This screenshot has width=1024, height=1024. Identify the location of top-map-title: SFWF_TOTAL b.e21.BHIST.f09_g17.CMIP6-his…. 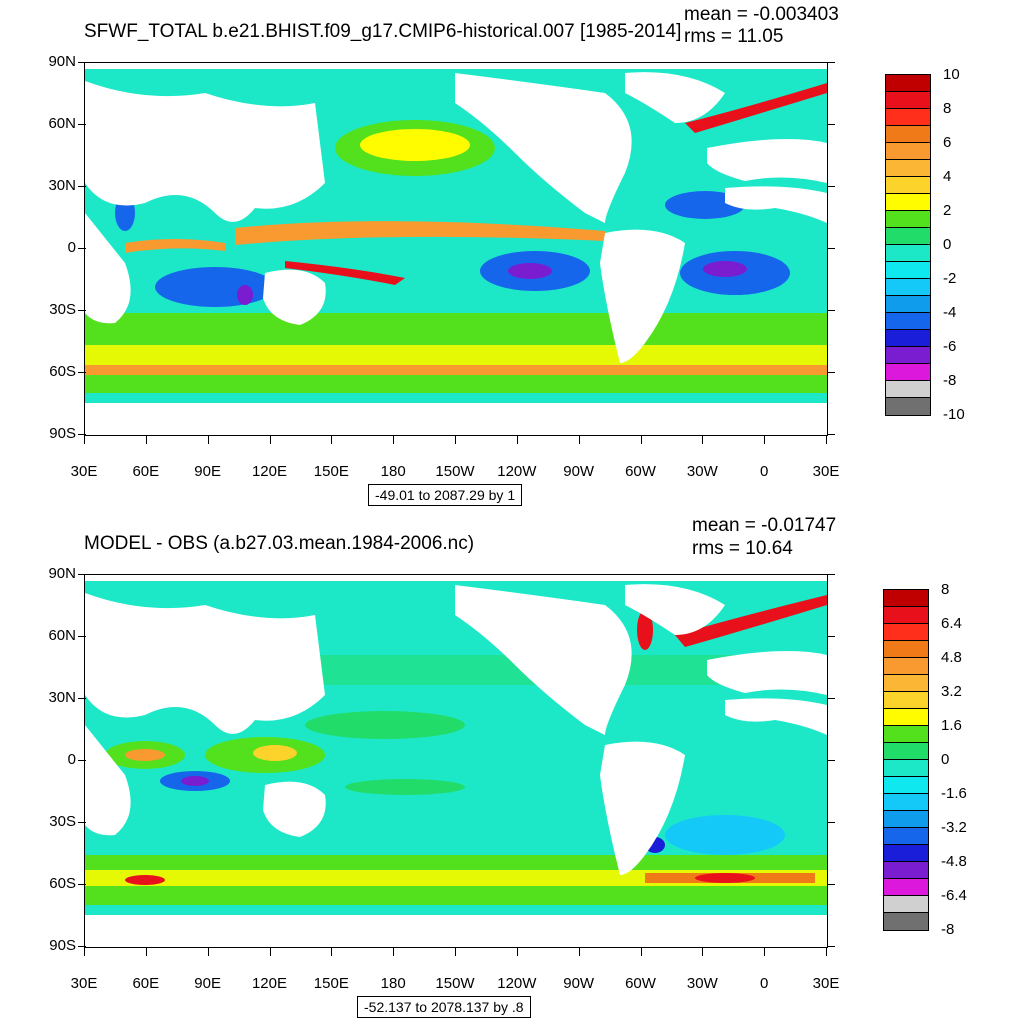
(383, 31).